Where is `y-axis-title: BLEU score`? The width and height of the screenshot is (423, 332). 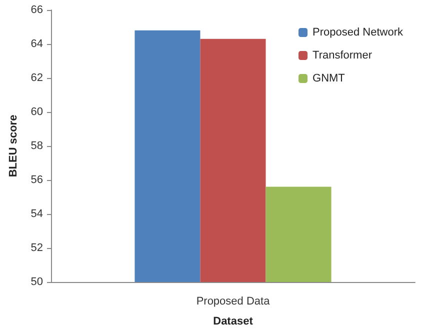
y-axis-title: BLEU score is located at coordinates (14, 146).